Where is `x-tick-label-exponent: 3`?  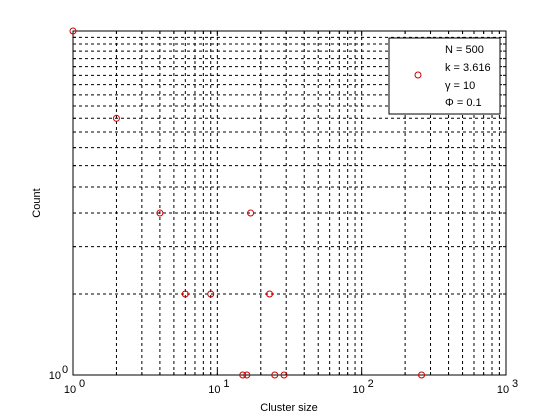
x-tick-label-exponent: 3 is located at coordinates (515, 384).